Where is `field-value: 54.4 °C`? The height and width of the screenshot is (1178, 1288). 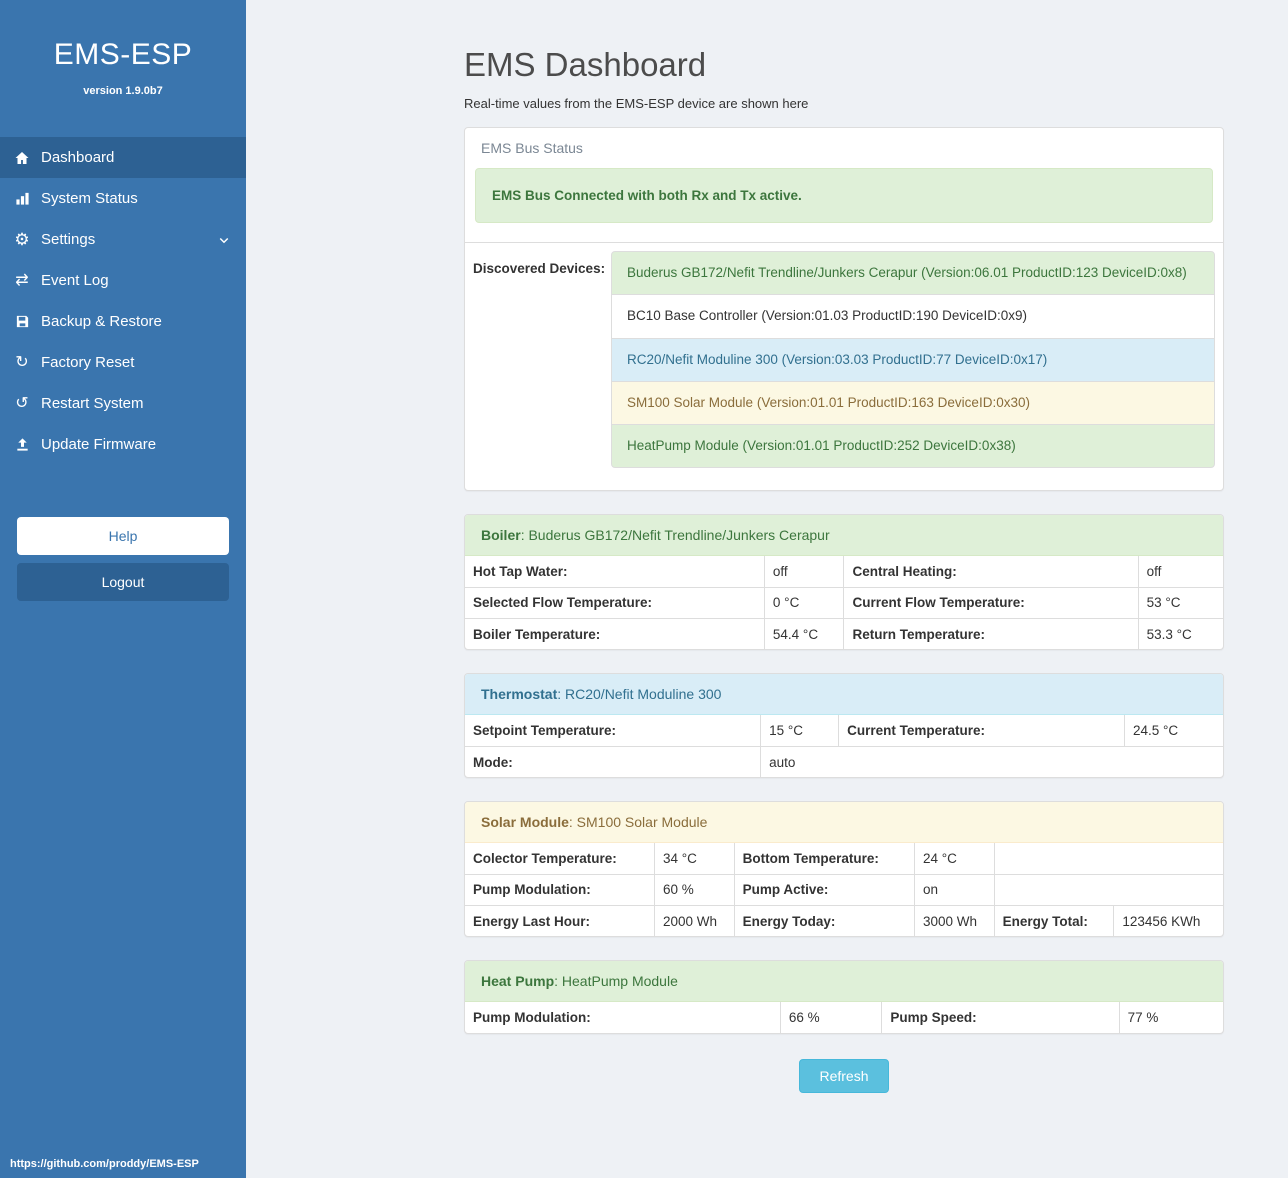 field-value: 54.4 °C is located at coordinates (804, 633).